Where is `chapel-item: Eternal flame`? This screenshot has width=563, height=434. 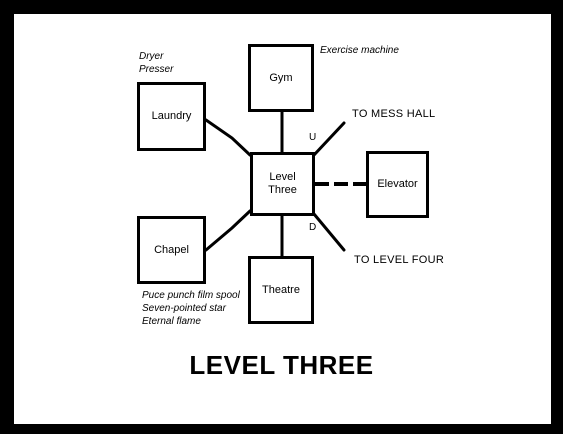
chapel-item: Eternal flame is located at coordinates (171, 321).